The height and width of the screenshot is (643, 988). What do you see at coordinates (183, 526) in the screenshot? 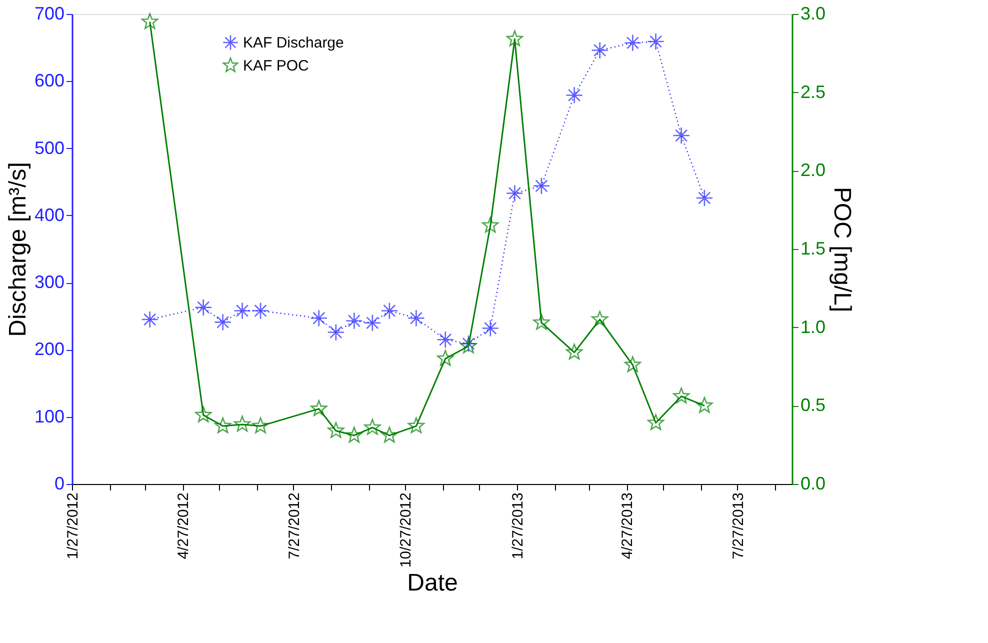
I see `x-tick-label: 4/27/2012` at bounding box center [183, 526].